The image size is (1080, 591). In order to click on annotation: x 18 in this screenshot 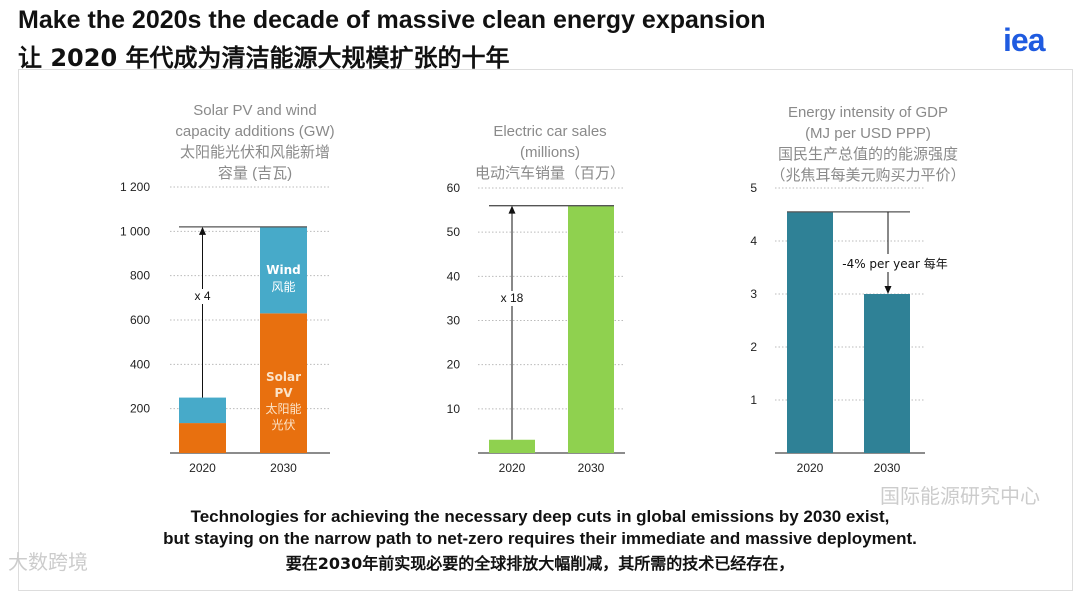, I will do `click(512, 298)`.